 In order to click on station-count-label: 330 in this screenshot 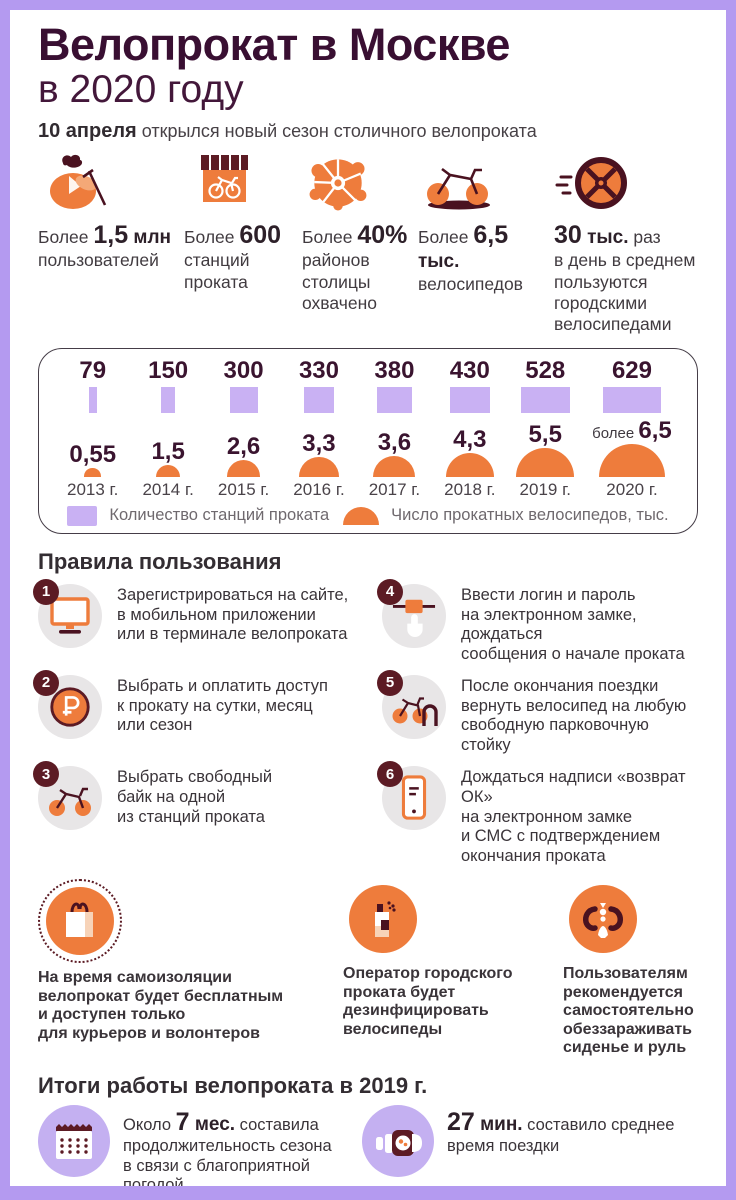, I will do `click(318, 370)`.